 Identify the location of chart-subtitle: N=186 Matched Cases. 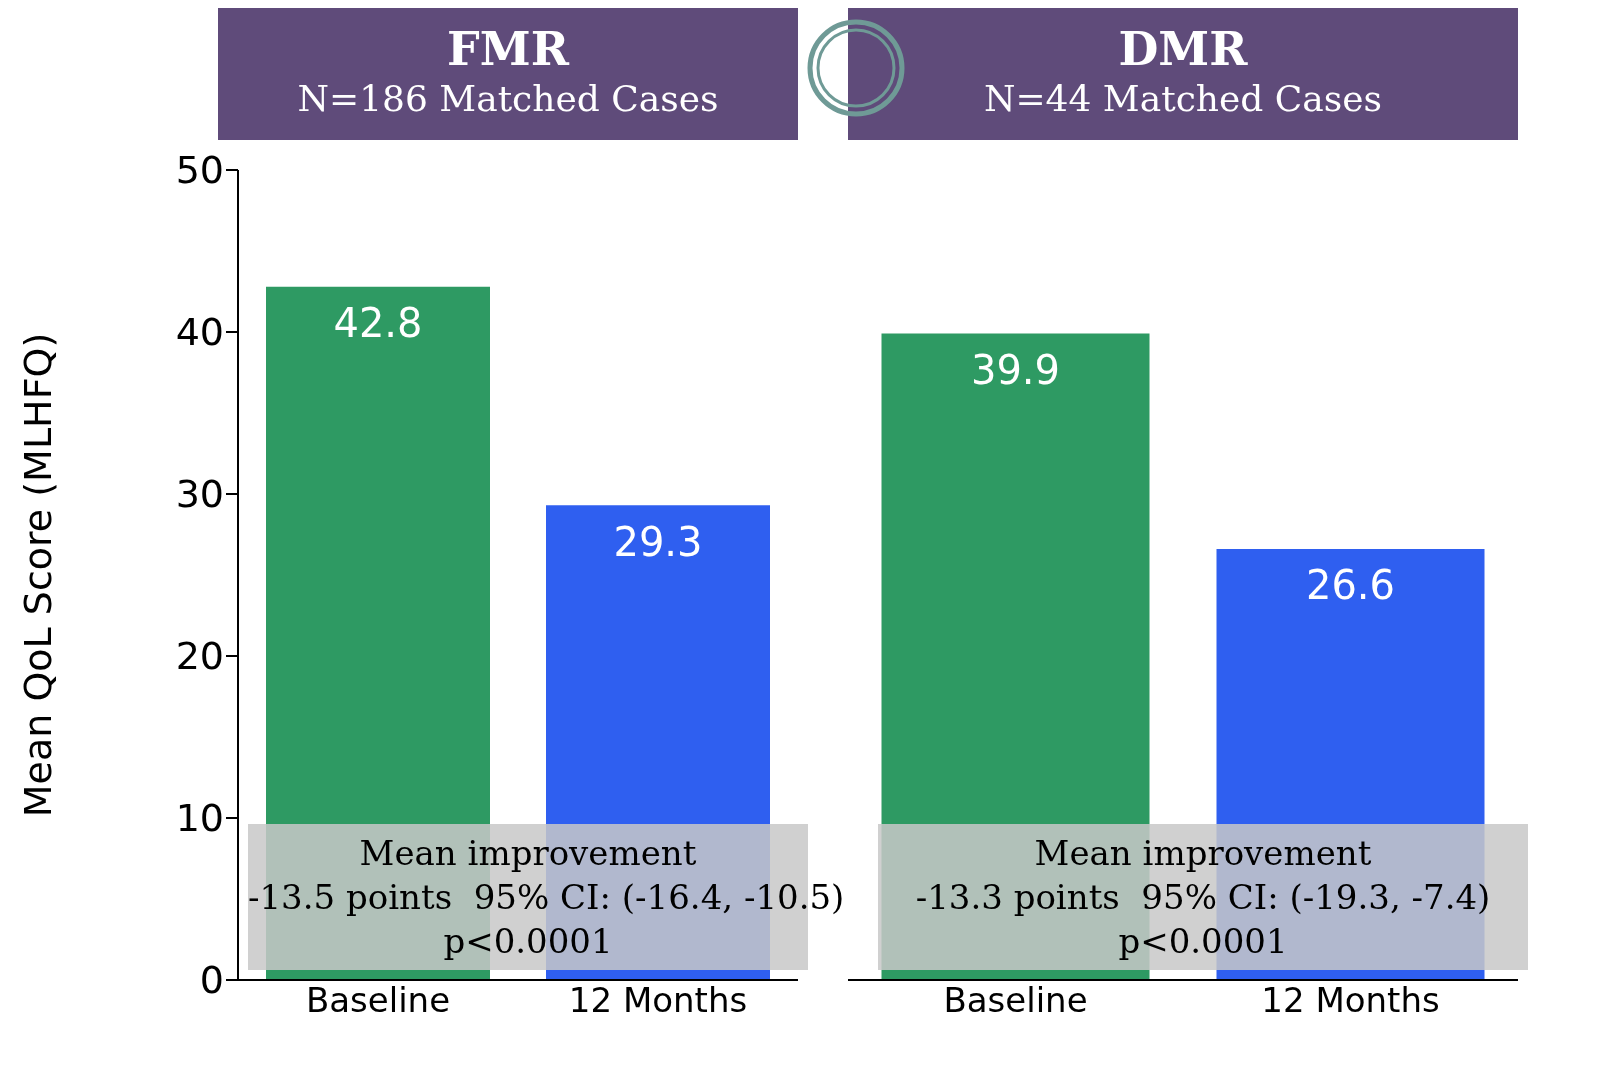
(508, 99).